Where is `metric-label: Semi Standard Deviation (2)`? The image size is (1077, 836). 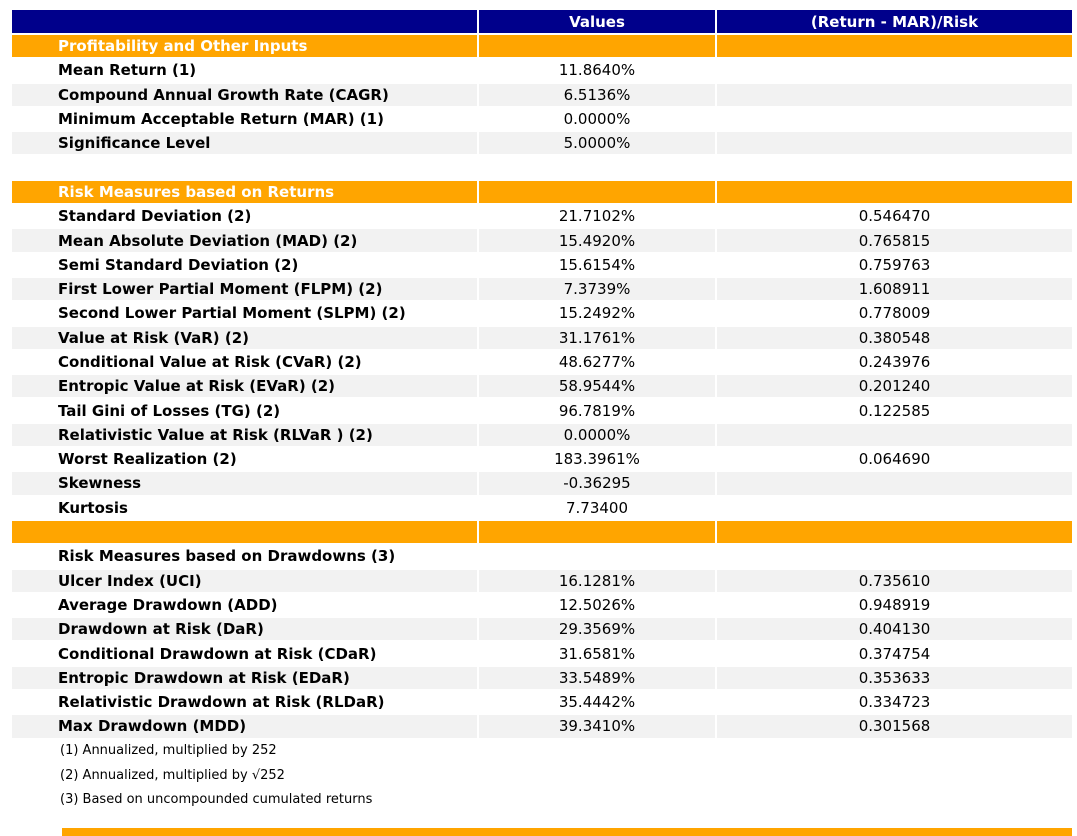 metric-label: Semi Standard Deviation (2) is located at coordinates (244, 266).